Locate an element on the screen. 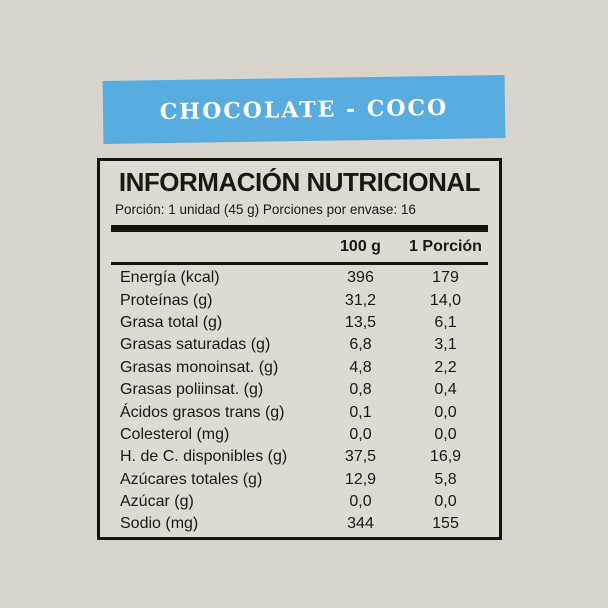 The image size is (608, 608). nutrient-value-100g: 0,8 is located at coordinates (360, 390).